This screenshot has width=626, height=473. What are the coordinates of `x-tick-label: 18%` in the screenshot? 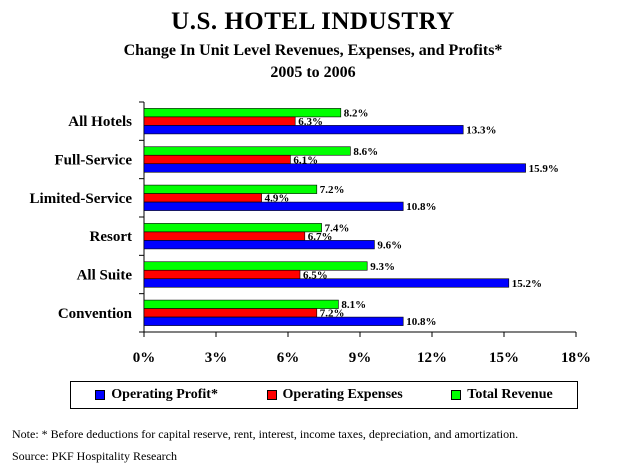 It's located at (576, 358).